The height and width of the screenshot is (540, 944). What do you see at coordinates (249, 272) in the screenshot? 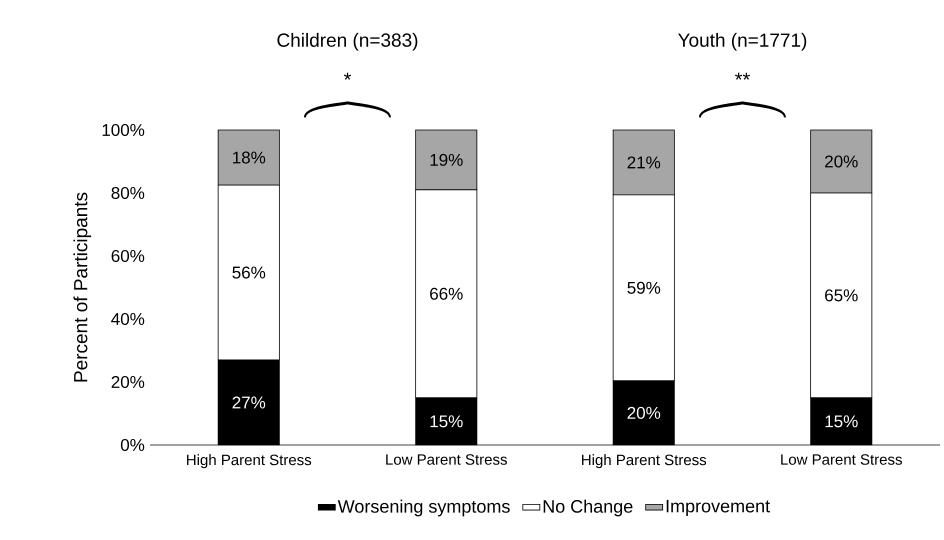
I see `data-label: 56%` at bounding box center [249, 272].